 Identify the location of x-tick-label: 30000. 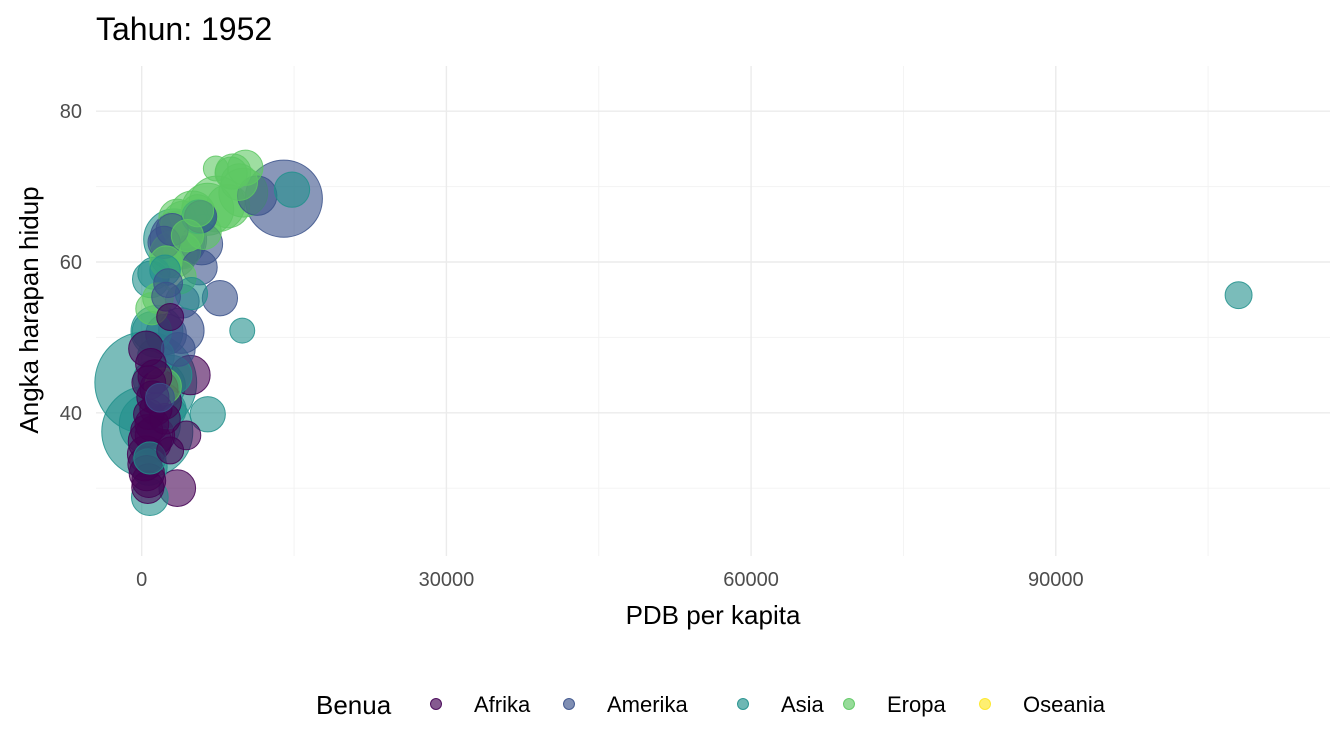
(447, 580).